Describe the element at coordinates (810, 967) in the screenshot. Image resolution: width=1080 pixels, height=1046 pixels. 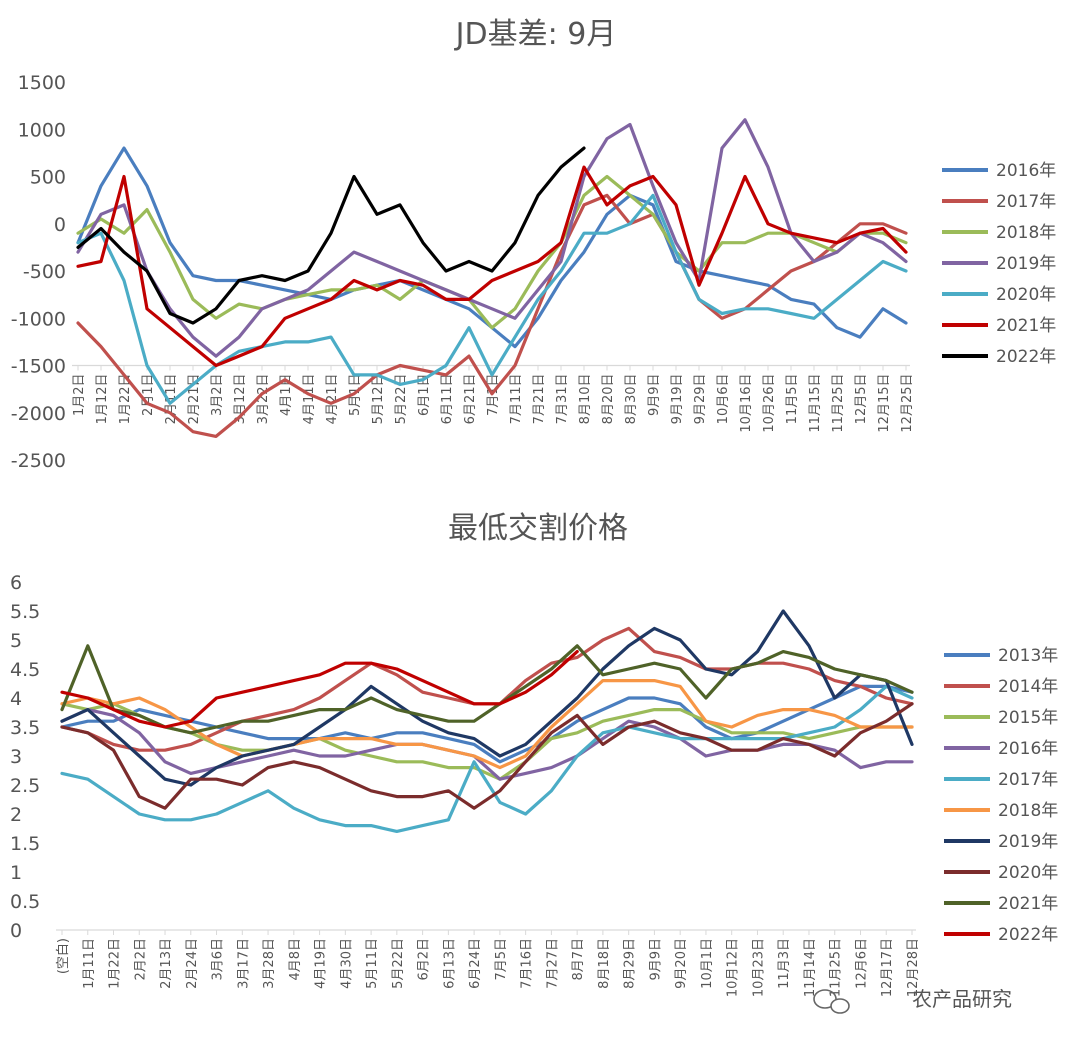
I see `x-tick-label: 11月14日` at that location.